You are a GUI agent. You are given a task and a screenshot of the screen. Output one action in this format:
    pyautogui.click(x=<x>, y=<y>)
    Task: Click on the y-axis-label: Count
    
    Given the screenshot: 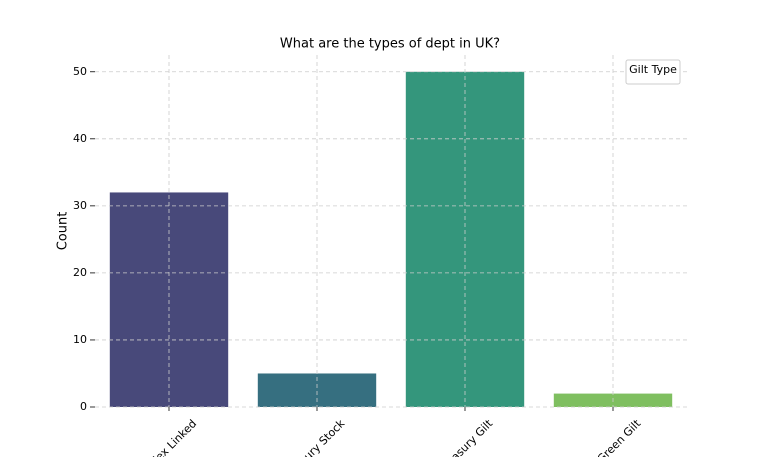 What is the action you would take?
    pyautogui.click(x=63, y=231)
    